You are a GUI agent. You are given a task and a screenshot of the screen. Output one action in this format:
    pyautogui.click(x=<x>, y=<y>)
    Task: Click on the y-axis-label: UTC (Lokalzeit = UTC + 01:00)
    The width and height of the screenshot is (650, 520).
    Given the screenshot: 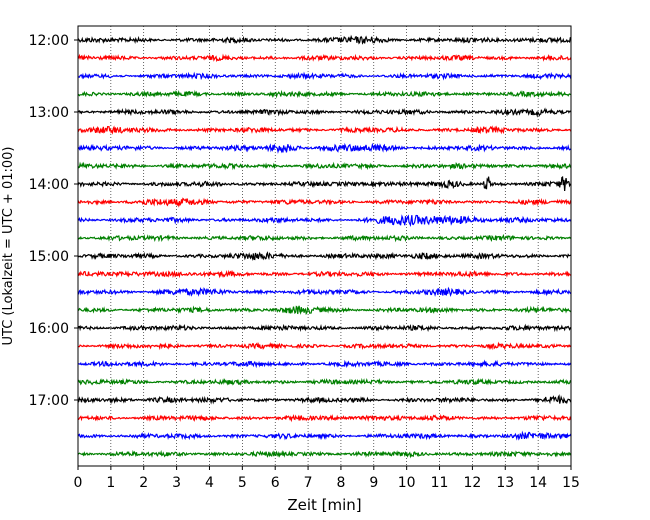 What is the action you would take?
    pyautogui.click(x=8, y=246)
    